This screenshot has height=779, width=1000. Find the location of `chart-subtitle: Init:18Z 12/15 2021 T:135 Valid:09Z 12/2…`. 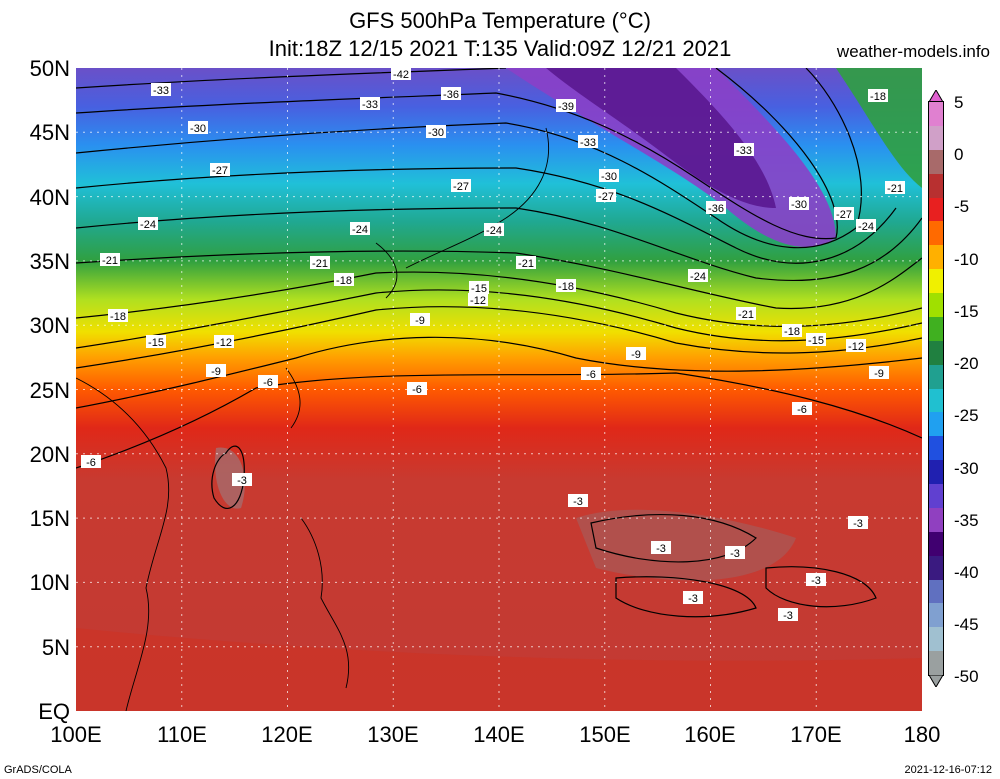

chart-subtitle: Init:18Z 12/15 2021 T:135 Valid:09Z 12/2… is located at coordinates (500, 48).